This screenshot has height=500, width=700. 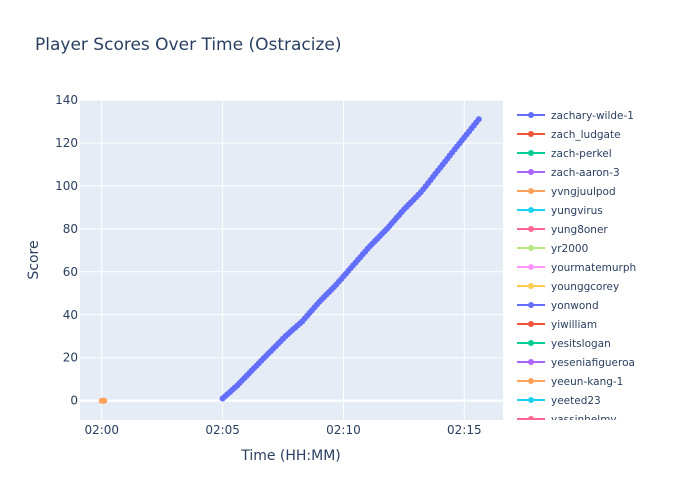 What do you see at coordinates (592, 116) in the screenshot?
I see `legend-label: zachary-wilde-1` at bounding box center [592, 116].